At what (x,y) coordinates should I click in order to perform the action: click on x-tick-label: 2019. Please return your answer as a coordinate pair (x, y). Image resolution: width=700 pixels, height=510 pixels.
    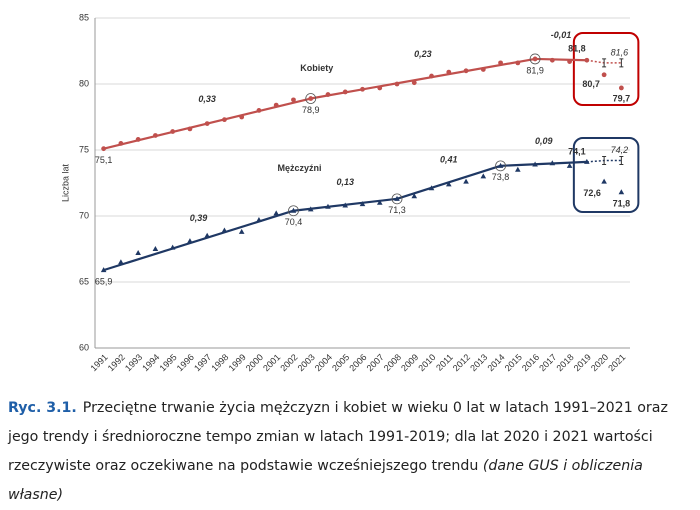
    Looking at the image, I should click on (582, 362).